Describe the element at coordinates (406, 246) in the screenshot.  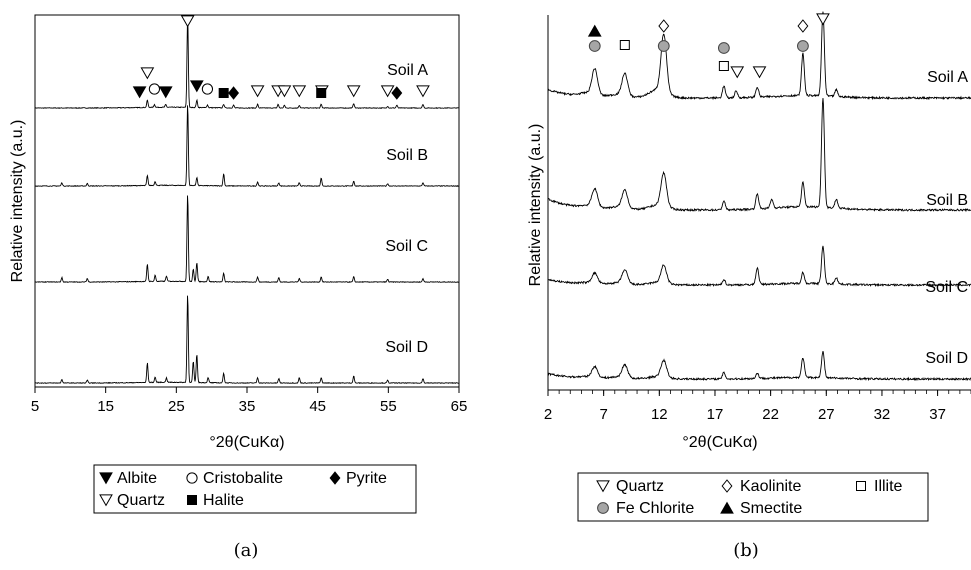
I see `a-sample-label: Soil C` at that location.